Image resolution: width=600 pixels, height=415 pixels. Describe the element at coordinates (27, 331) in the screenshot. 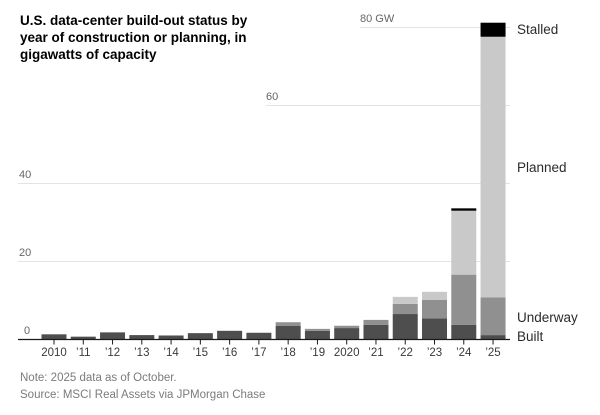

I see `y-axis-label-0: 0` at that location.